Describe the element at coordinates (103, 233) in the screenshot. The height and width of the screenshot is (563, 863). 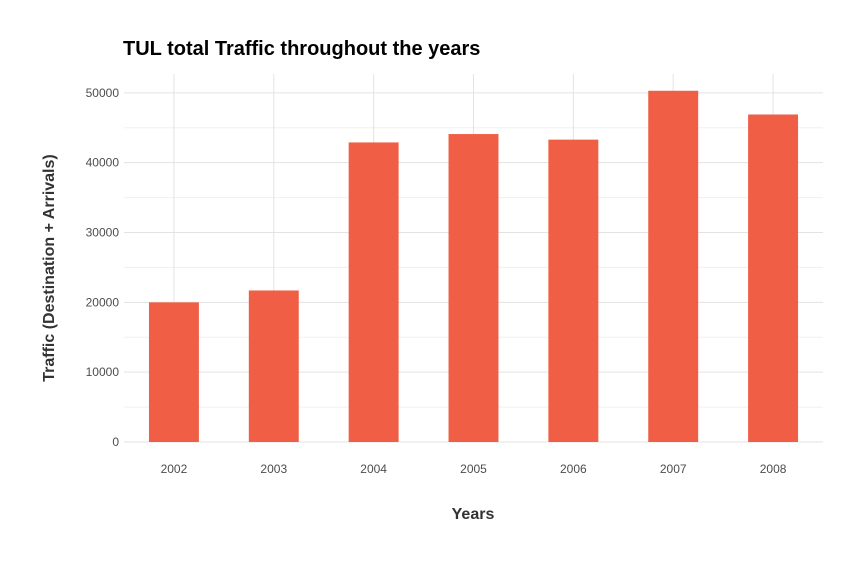
I see `y-tick-label: 30000` at that location.